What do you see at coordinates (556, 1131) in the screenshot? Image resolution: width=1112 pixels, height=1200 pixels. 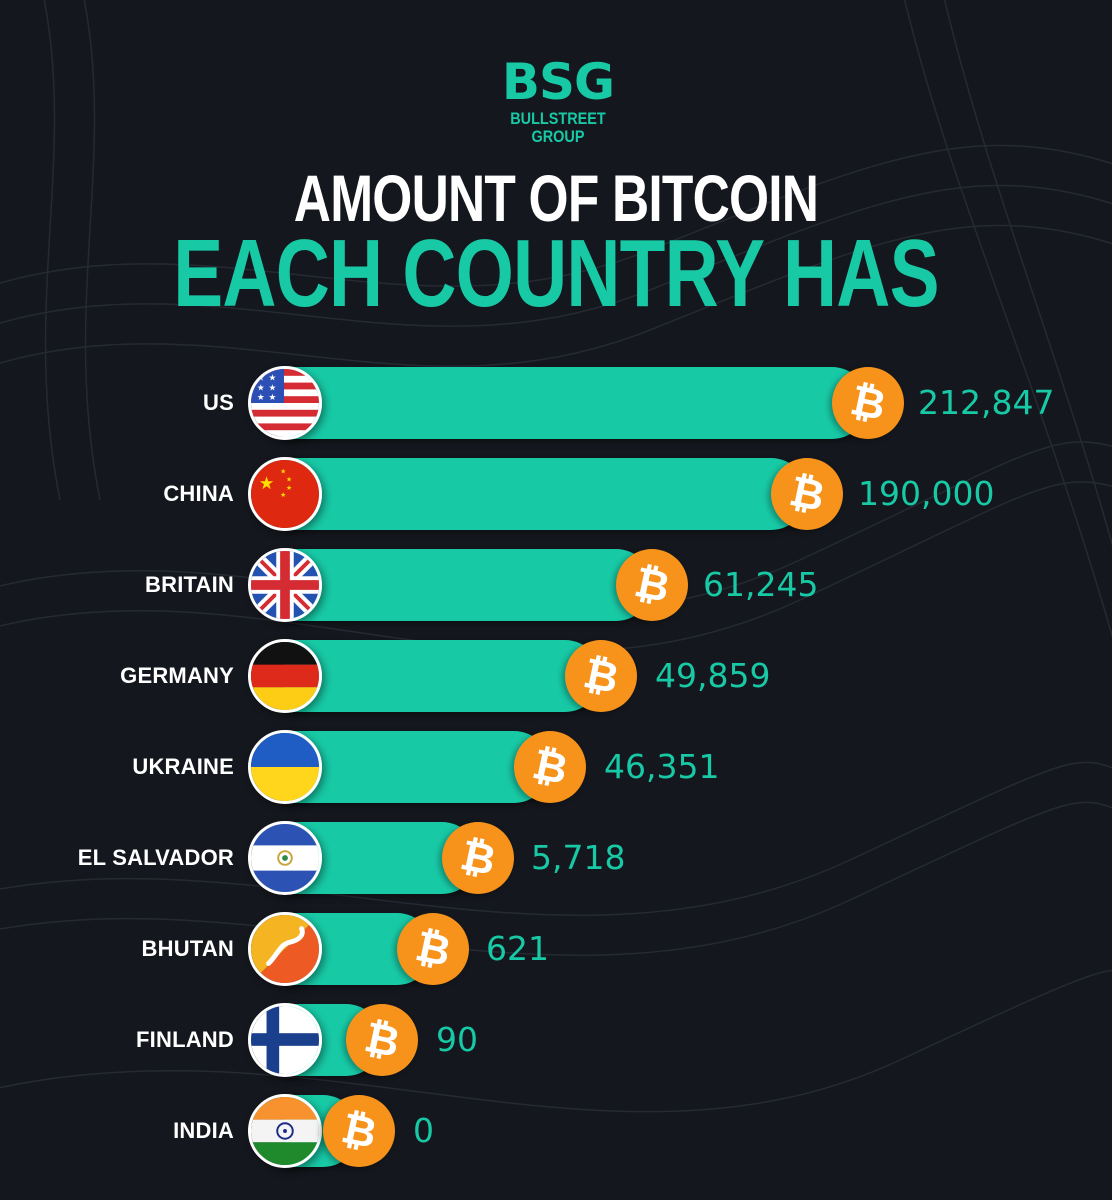 I see `chart-row-india: INDIA ₿ 0` at bounding box center [556, 1131].